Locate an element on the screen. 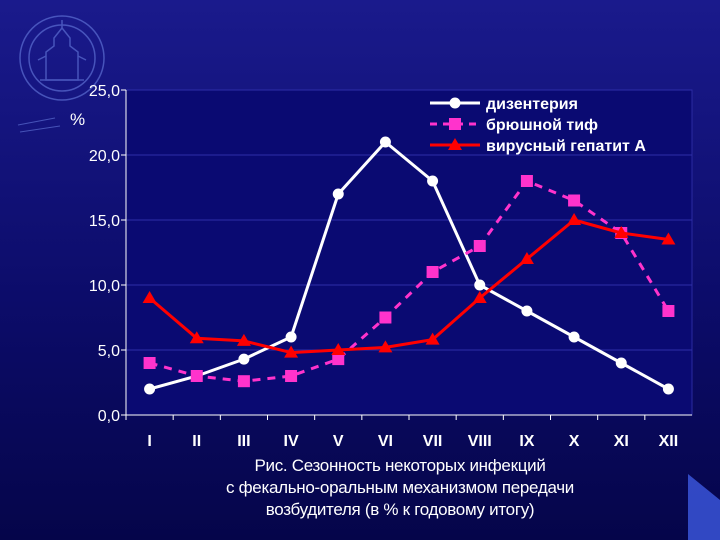 This screenshot has height=540, width=720. caption-line-1: Рис. Сезонность некоторых инфекций is located at coordinates (400, 465).